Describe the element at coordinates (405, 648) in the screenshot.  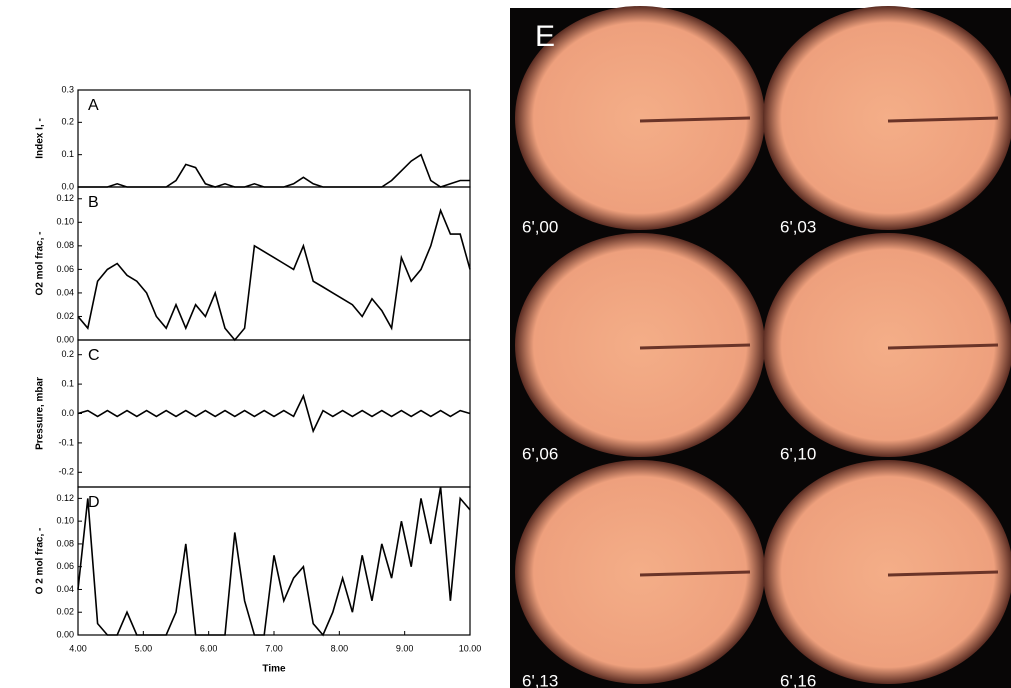
I see `x-tick-label: 9.00` at that location.